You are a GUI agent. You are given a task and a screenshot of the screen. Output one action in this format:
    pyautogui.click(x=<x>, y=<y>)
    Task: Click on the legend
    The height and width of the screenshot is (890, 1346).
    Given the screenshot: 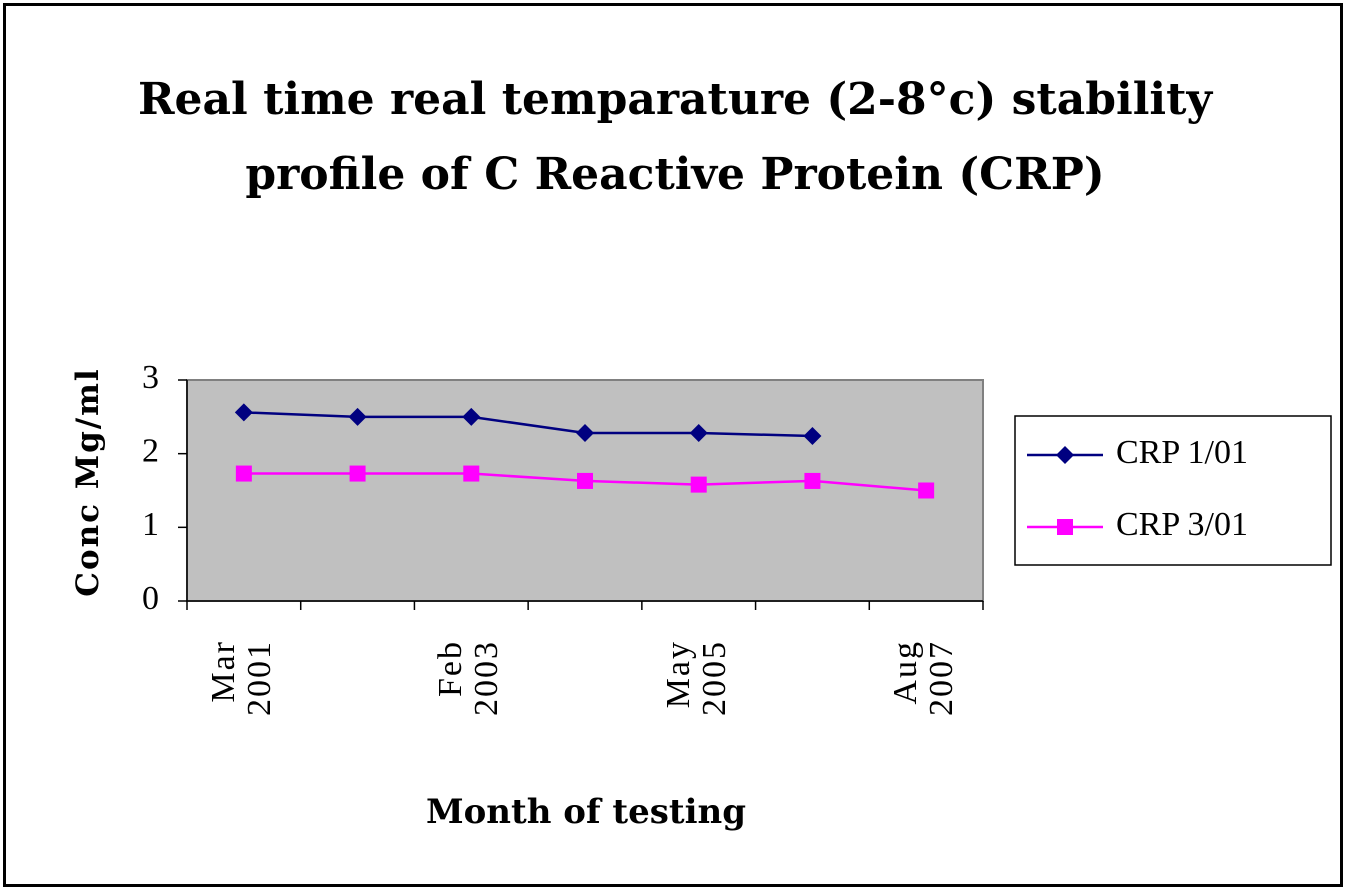 What is the action you would take?
    pyautogui.click(x=1173, y=490)
    